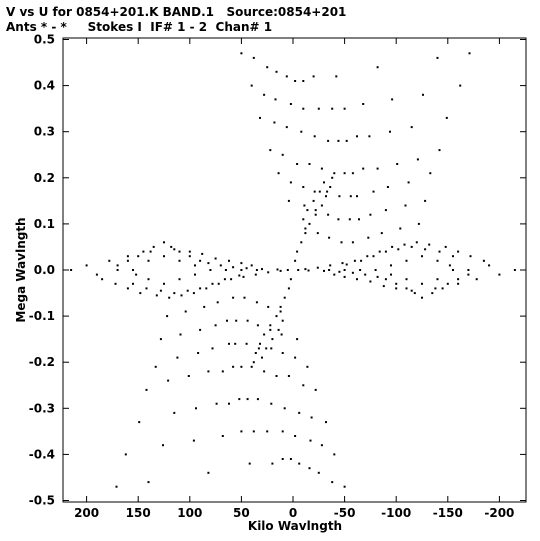  Describe the element at coordinates (396, 513) in the screenshot. I see `x-tick-label: -100` at that location.